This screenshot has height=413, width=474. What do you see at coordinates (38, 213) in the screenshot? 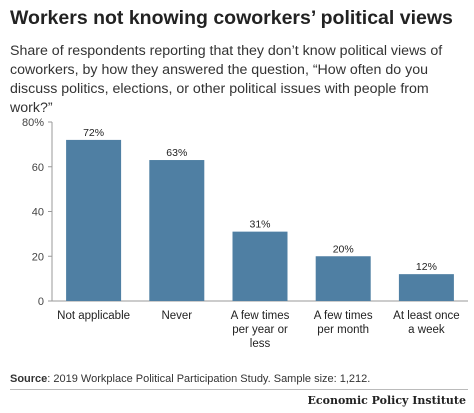
I see `y-tick-label: 40` at bounding box center [38, 213].